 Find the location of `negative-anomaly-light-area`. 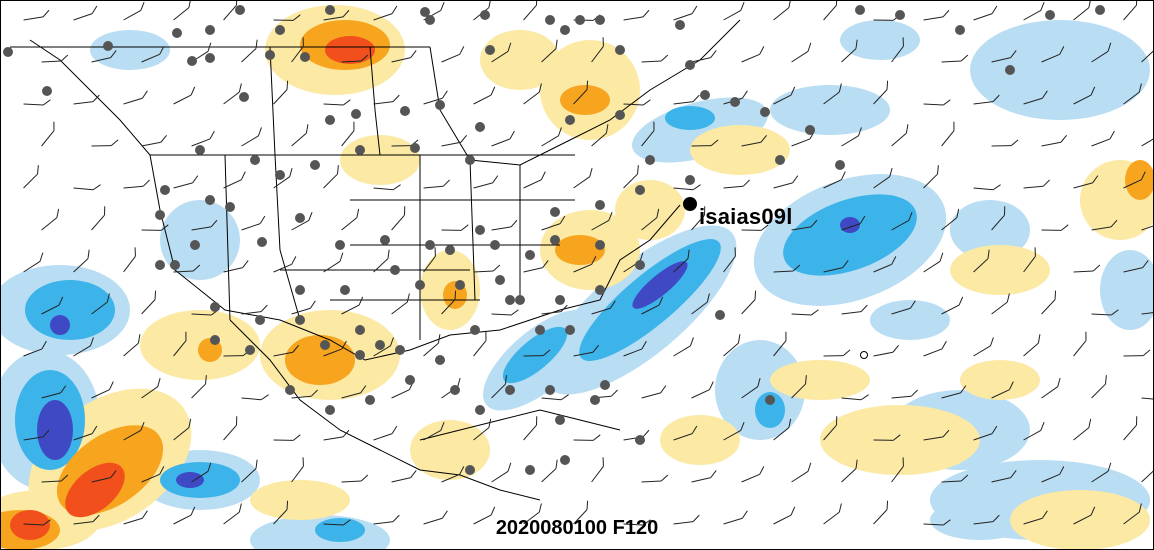

negative-anomaly-light-area is located at coordinates (200, 240).